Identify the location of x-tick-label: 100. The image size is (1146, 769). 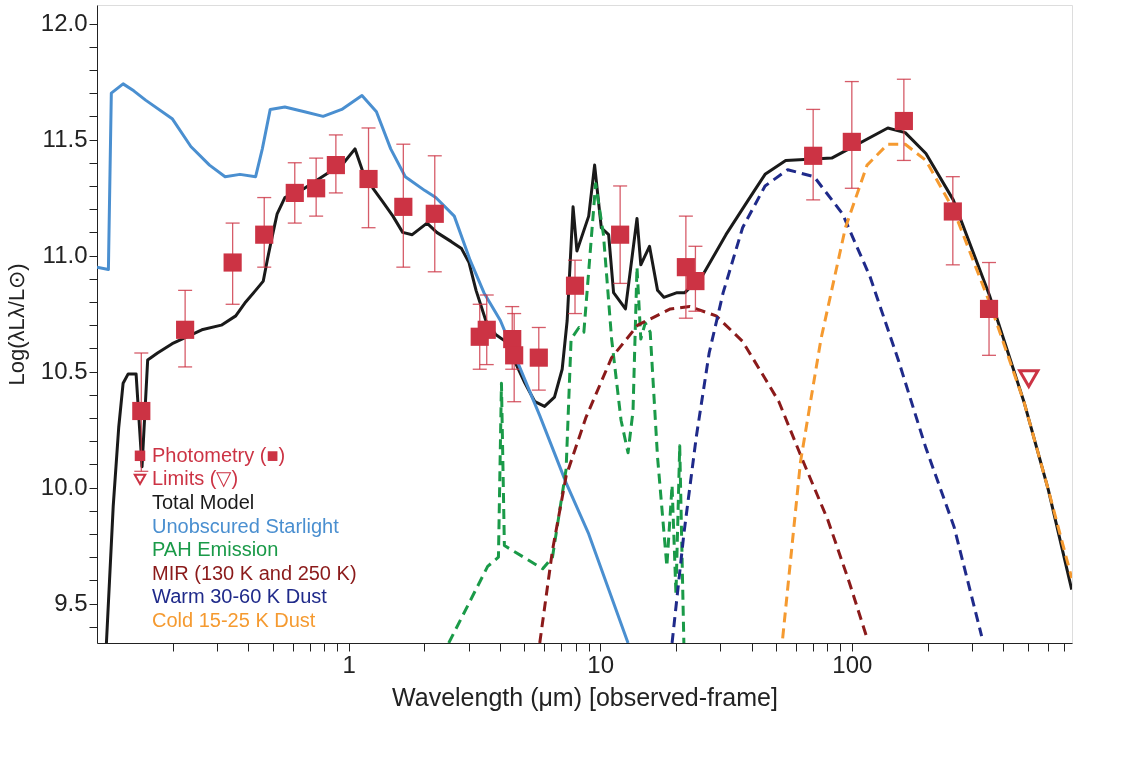
(852, 664).